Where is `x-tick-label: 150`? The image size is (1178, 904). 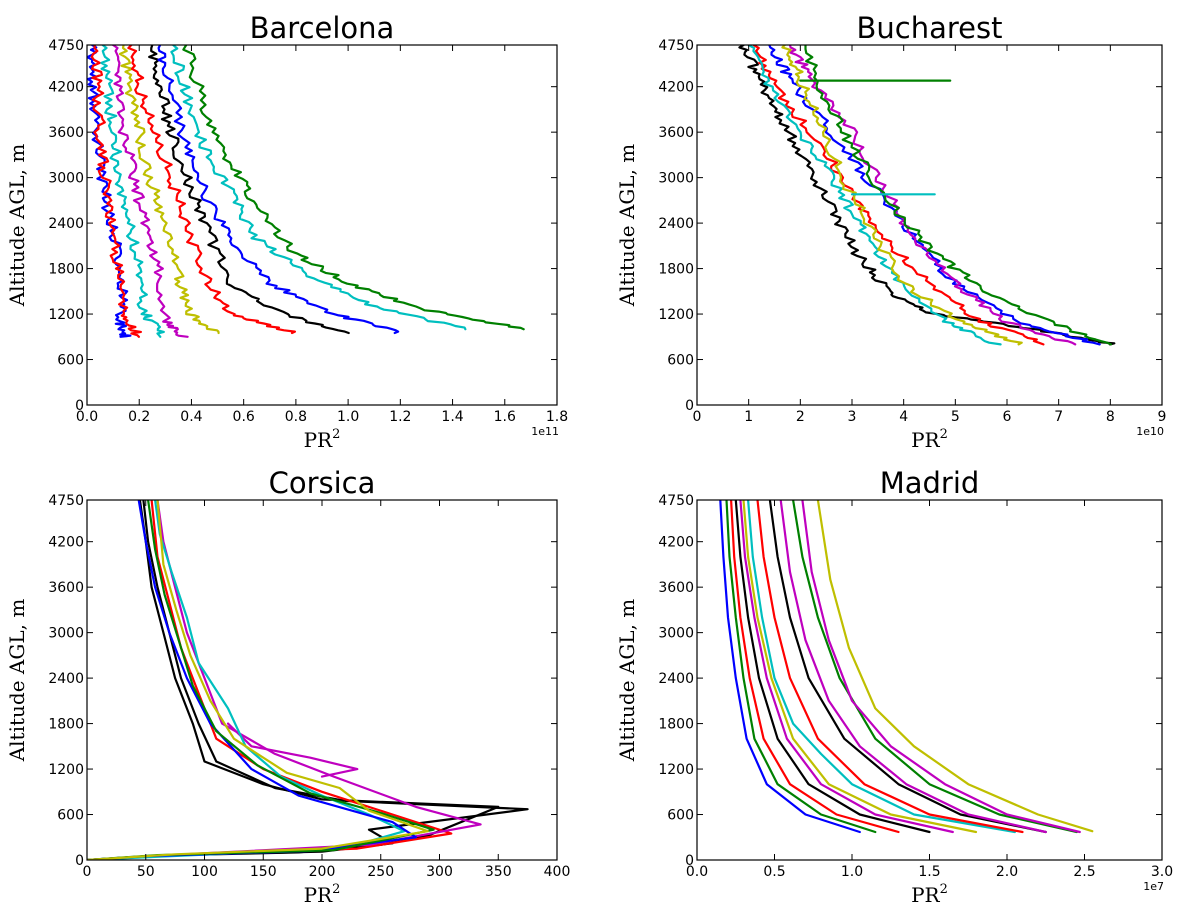 x-tick-label: 150 is located at coordinates (263, 872).